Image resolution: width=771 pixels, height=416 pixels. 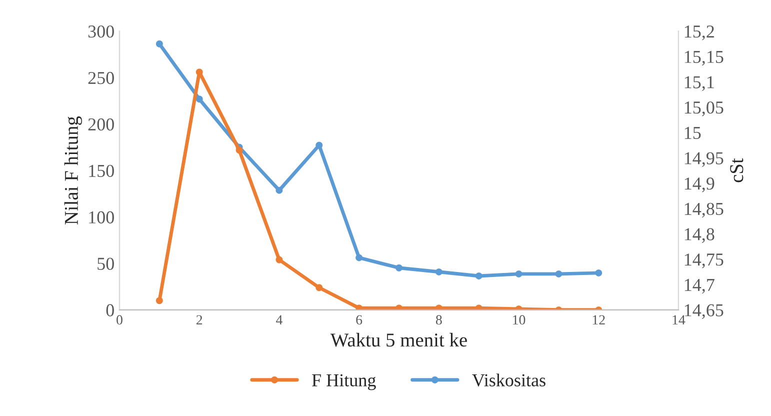 I want to click on y2-tick-label: 15,1, so click(x=699, y=83).